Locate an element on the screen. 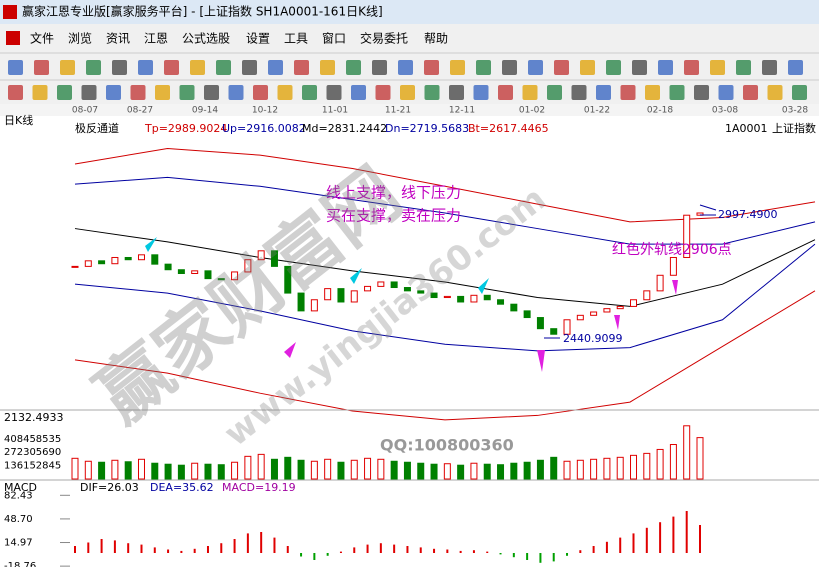 The width and height of the screenshot is (819, 571). cyan-arrows is located at coordinates (317, 265).